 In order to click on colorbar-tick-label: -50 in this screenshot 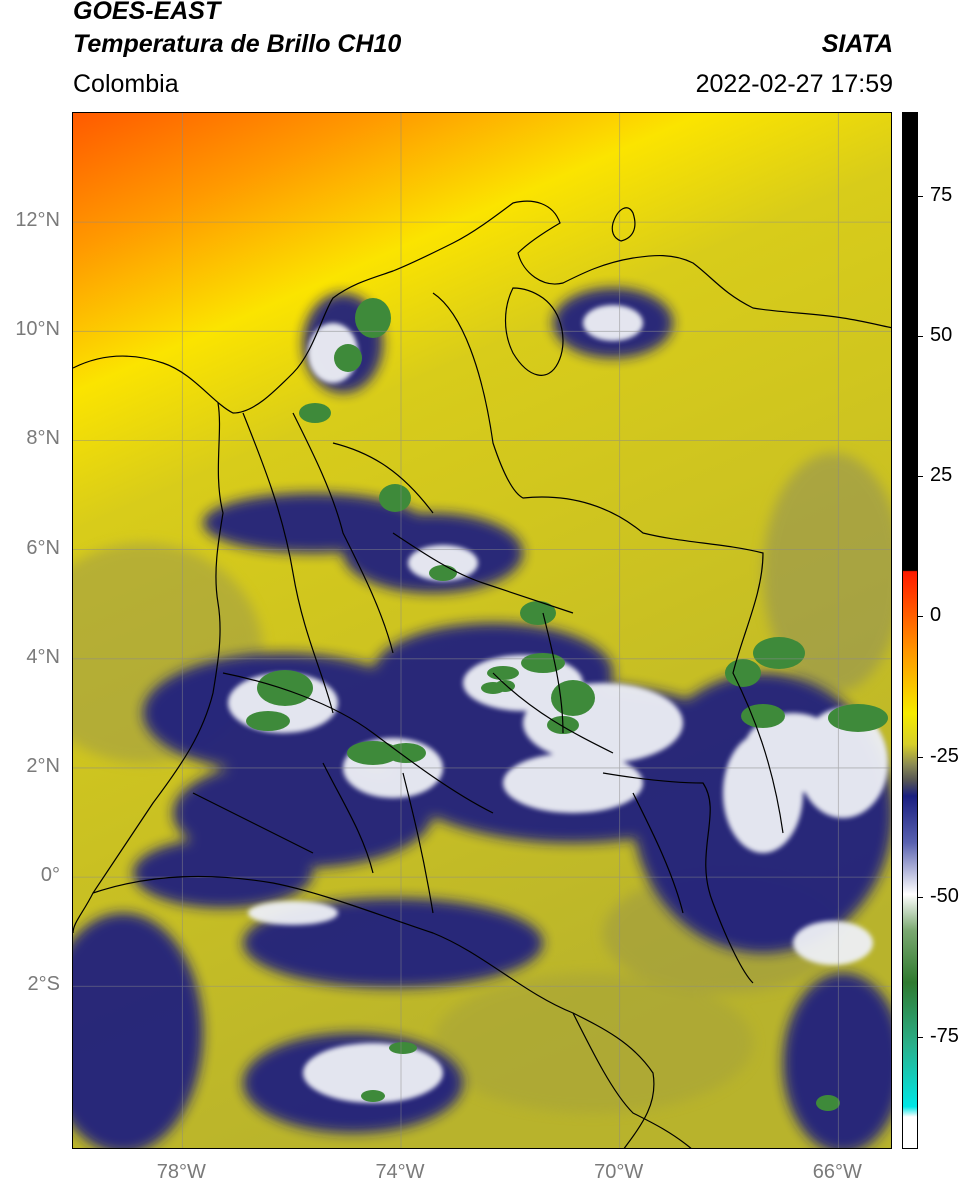, I will do `click(944, 895)`.